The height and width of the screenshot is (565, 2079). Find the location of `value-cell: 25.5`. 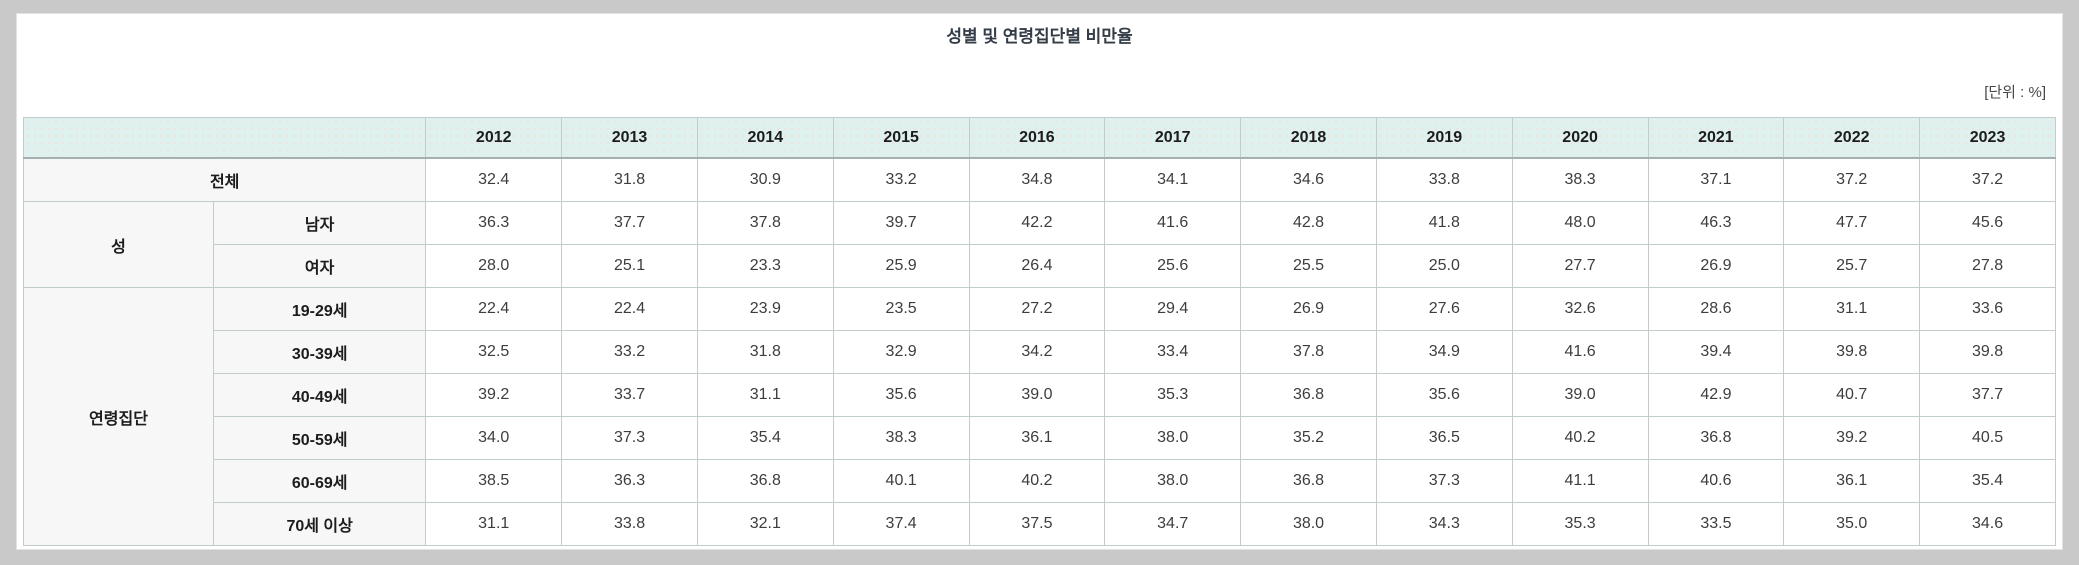

value-cell: 25.5 is located at coordinates (1308, 266).